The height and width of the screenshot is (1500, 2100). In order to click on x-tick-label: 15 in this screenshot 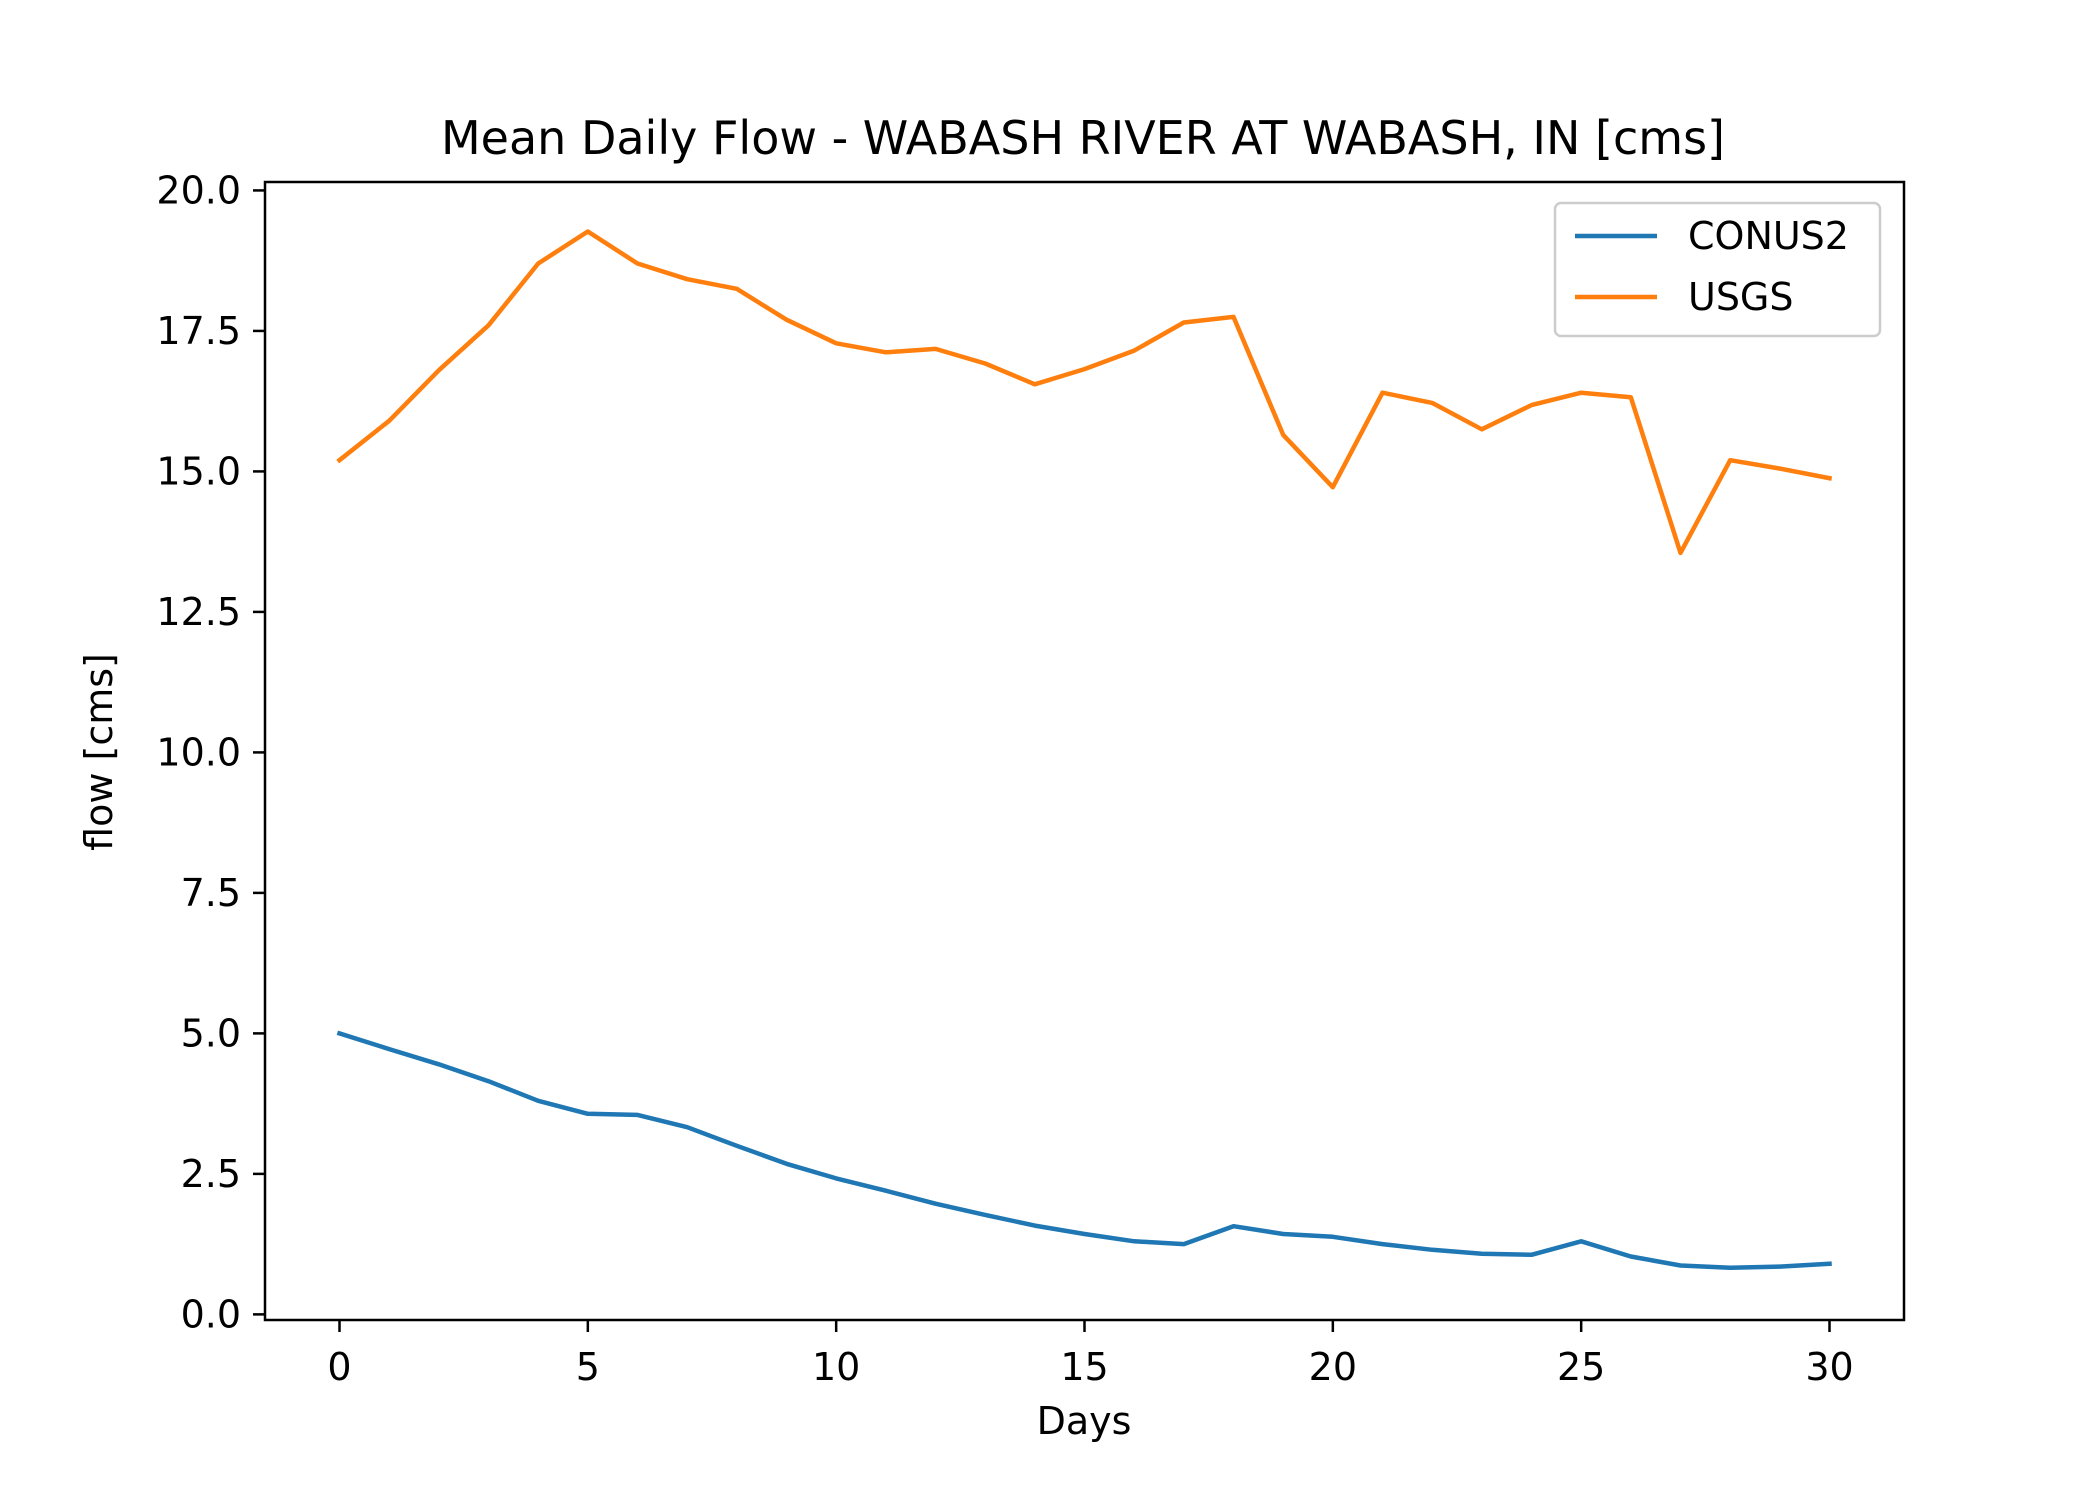, I will do `click(1084, 1367)`.